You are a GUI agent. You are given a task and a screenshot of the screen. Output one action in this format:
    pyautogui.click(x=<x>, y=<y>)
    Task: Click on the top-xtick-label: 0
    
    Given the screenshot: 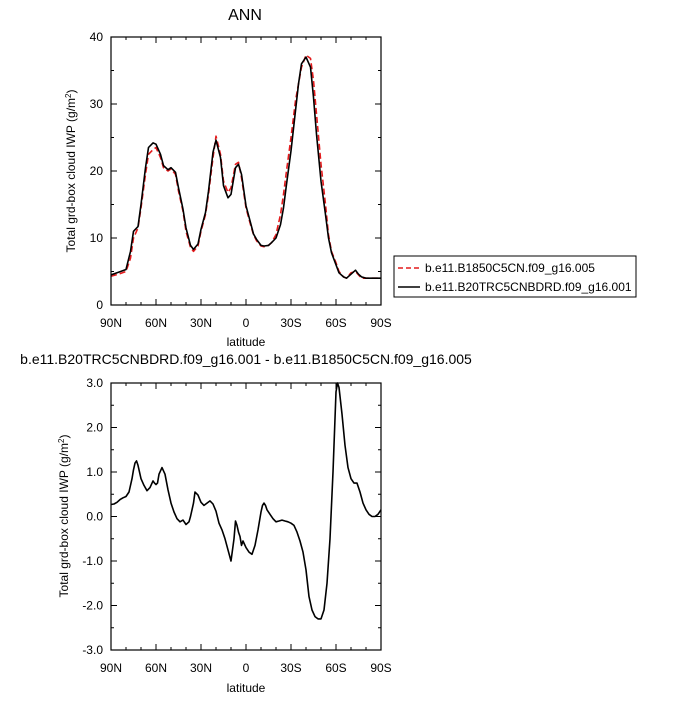 What is the action you would take?
    pyautogui.click(x=246, y=323)
    